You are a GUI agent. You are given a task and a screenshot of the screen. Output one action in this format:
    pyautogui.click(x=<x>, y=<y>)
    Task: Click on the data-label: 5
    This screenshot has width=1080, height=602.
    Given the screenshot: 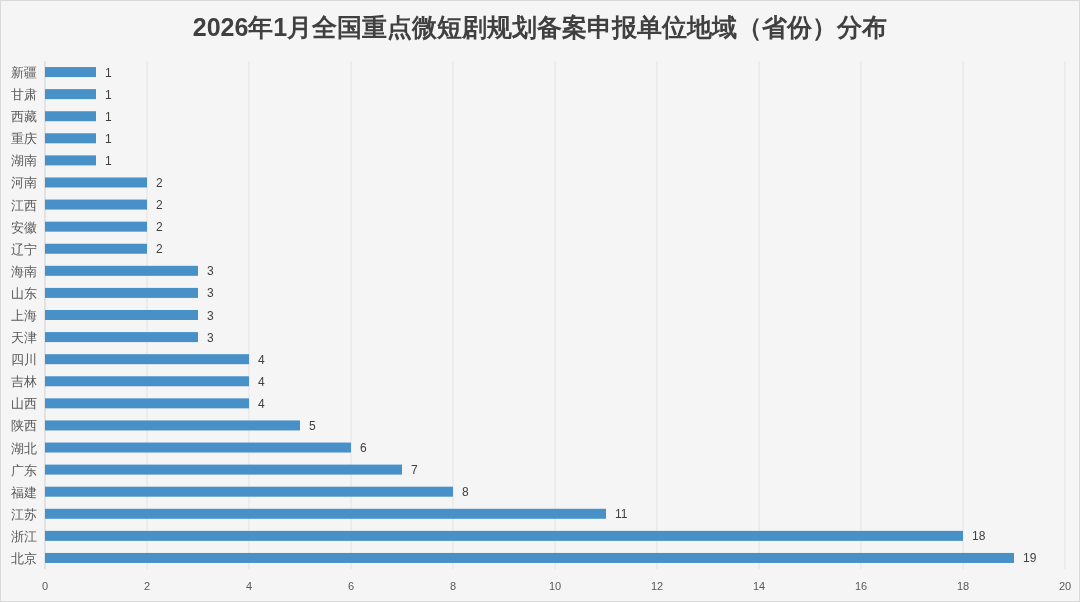 What is the action you would take?
    pyautogui.click(x=312, y=425)
    